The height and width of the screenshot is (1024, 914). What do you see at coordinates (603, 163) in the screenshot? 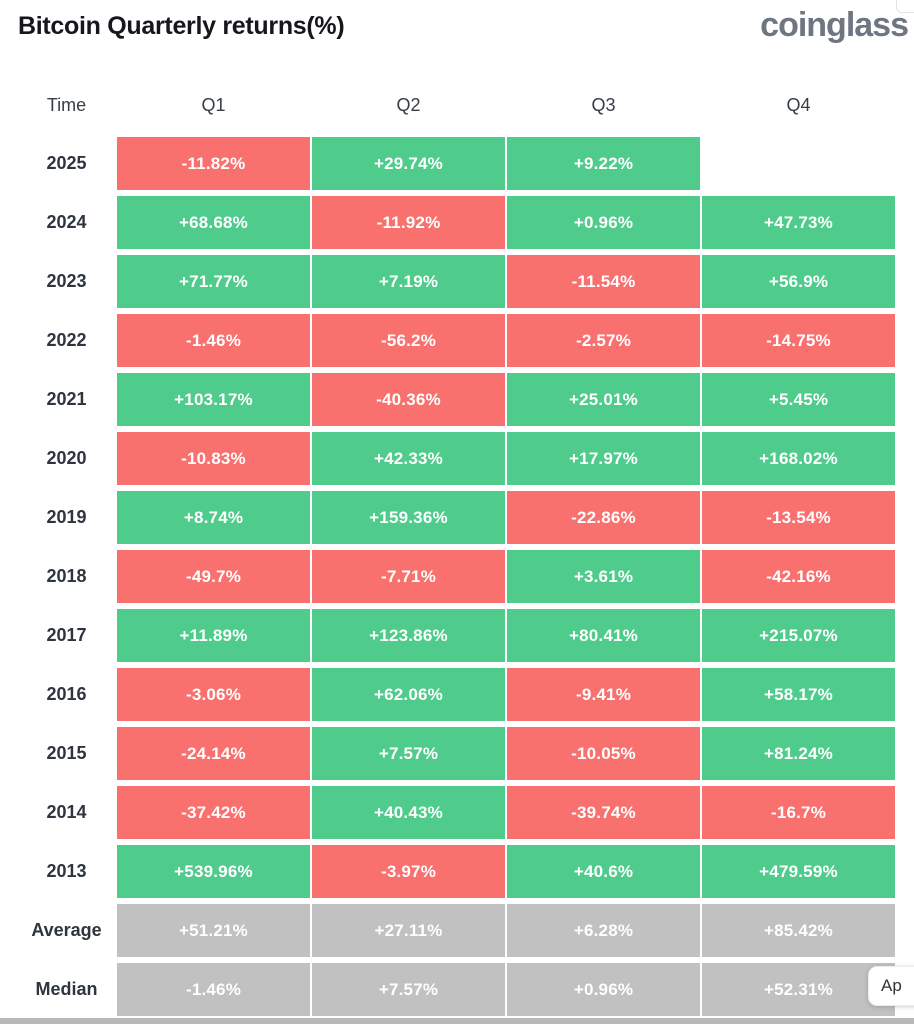
I see `return-cell: +9.22%` at bounding box center [603, 163].